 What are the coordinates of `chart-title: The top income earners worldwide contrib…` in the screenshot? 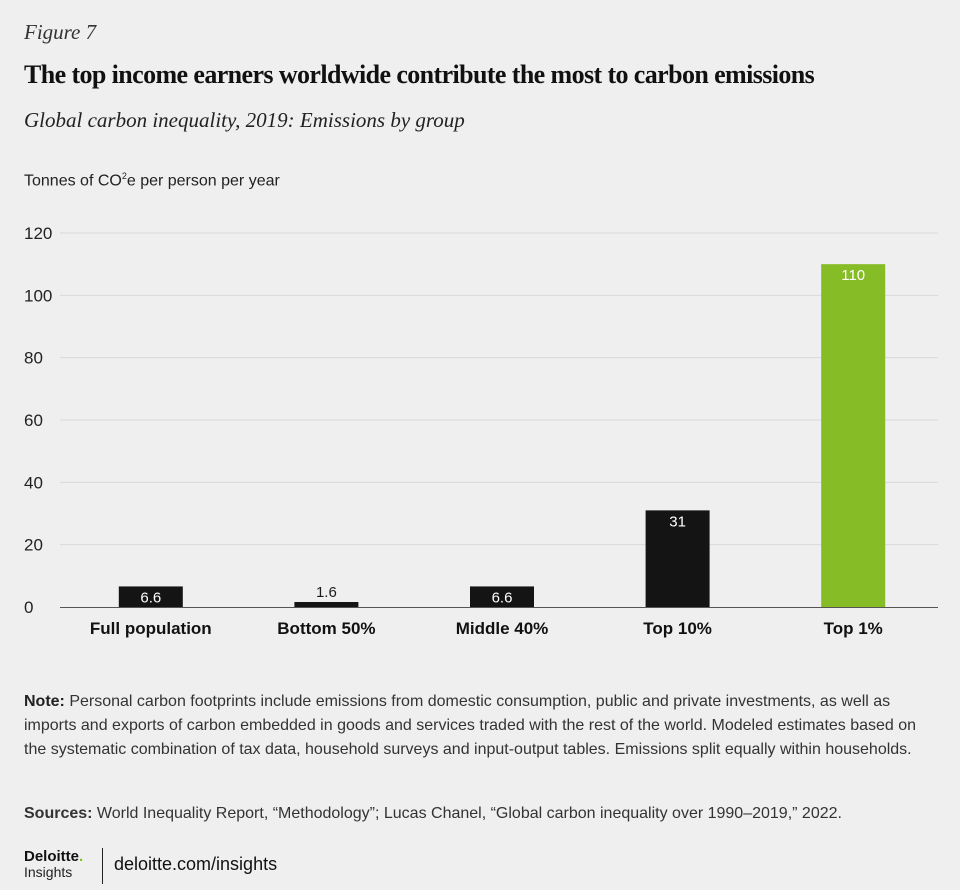 It's located at (419, 74).